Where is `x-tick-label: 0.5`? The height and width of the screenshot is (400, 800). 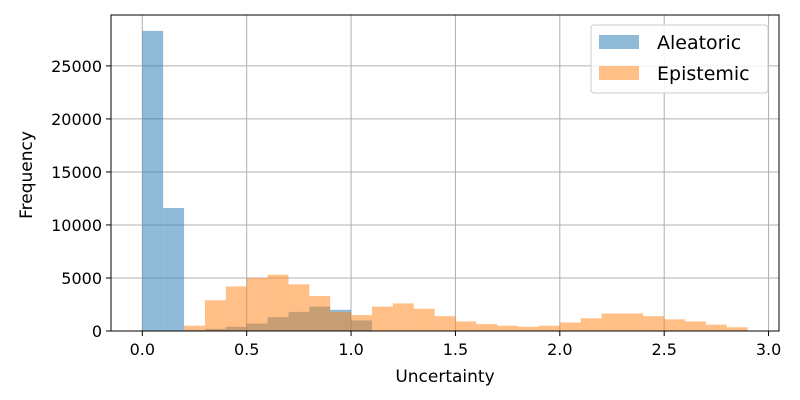
x-tick-label: 0.5 is located at coordinates (246, 349).